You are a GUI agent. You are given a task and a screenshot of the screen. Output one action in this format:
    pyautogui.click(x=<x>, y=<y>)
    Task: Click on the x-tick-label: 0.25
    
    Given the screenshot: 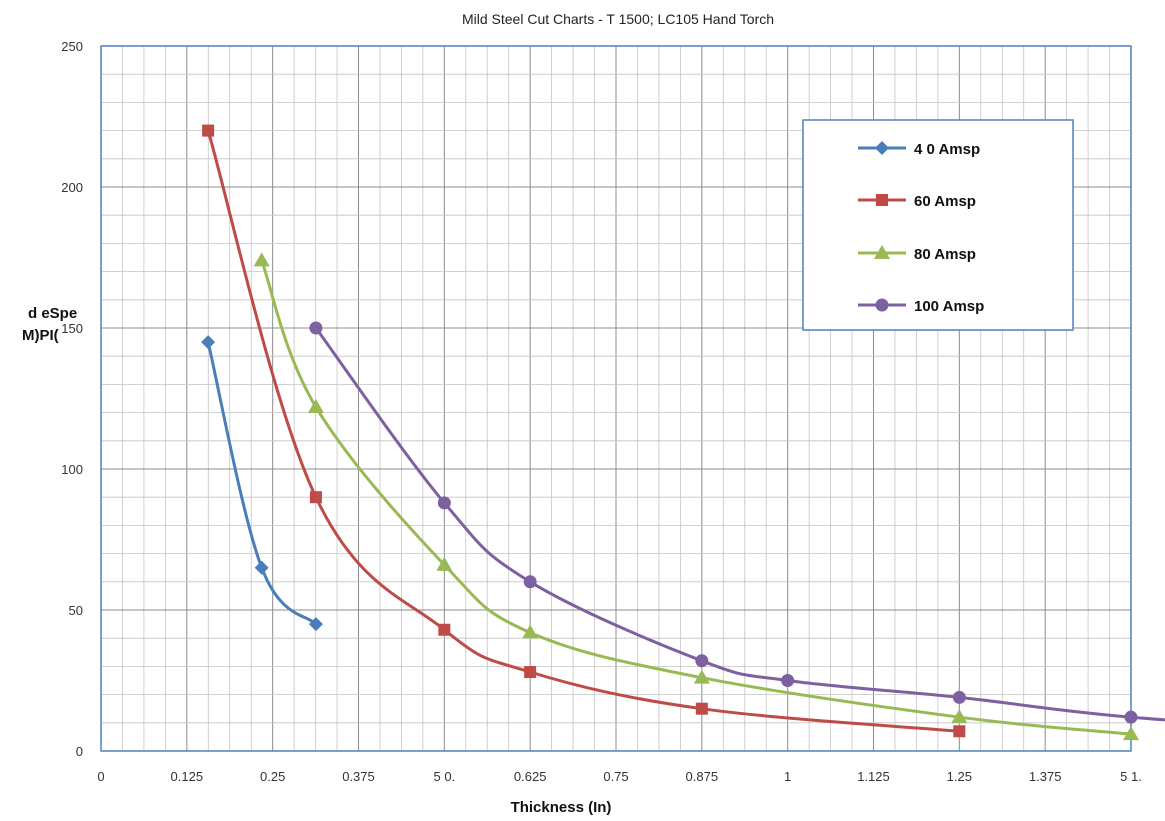 What is the action you would take?
    pyautogui.click(x=272, y=776)
    